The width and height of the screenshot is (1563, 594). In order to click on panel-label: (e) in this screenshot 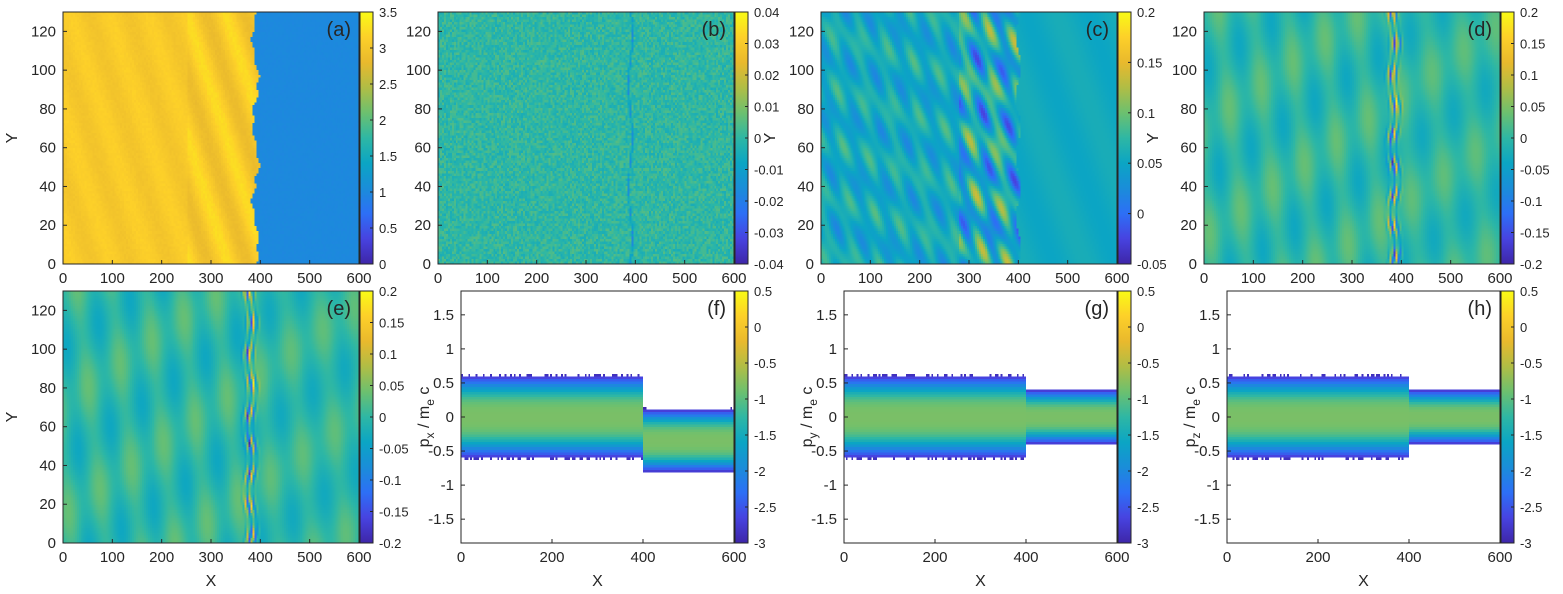, I will do `click(339, 309)`.